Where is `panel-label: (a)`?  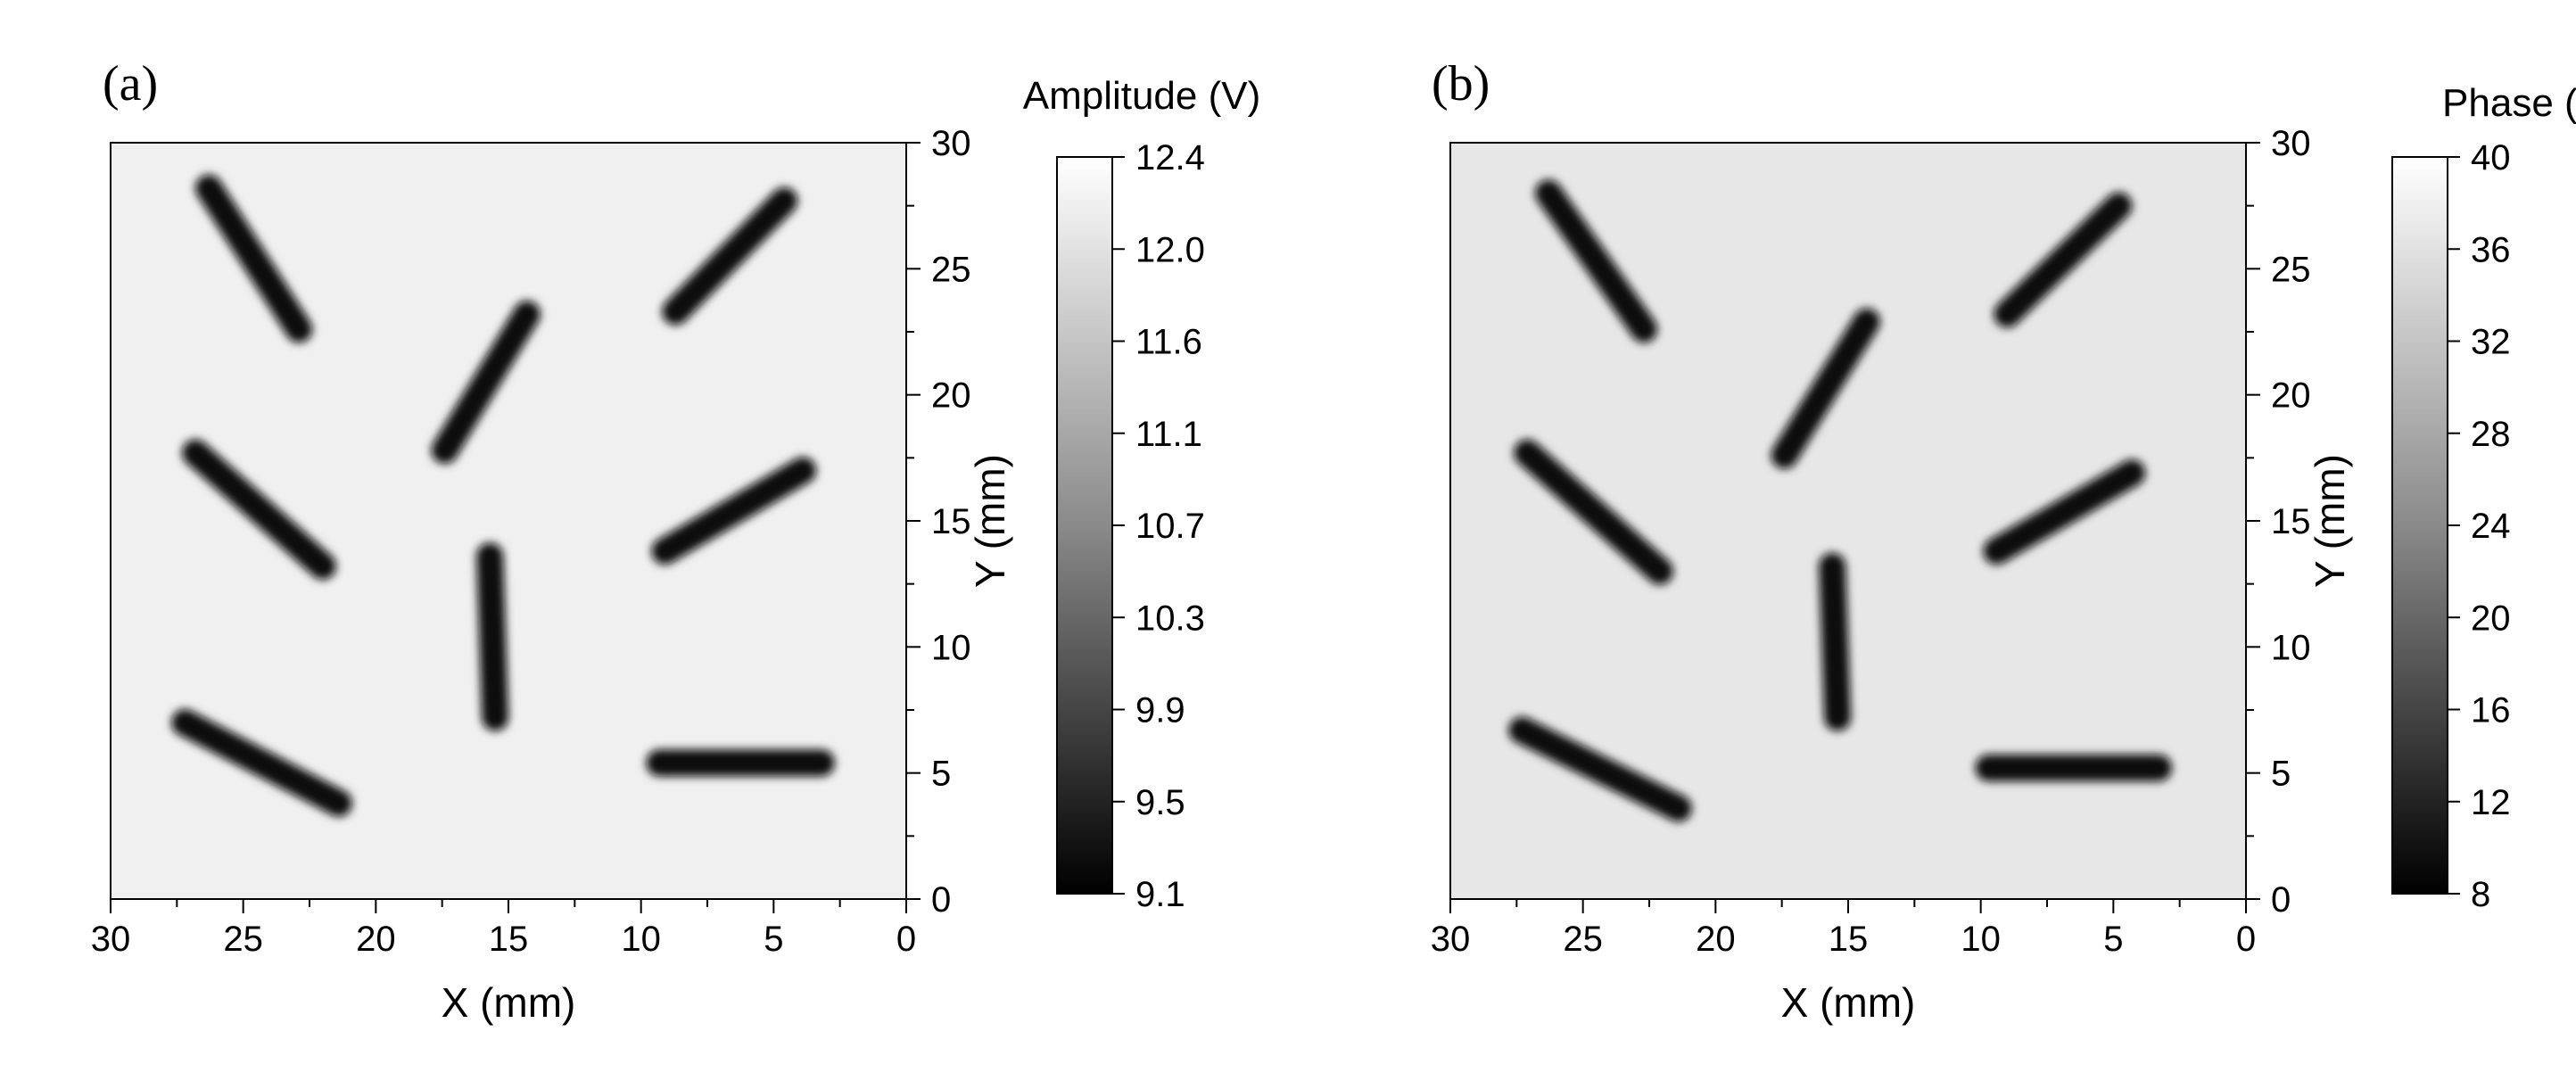 panel-label: (a) is located at coordinates (130, 83).